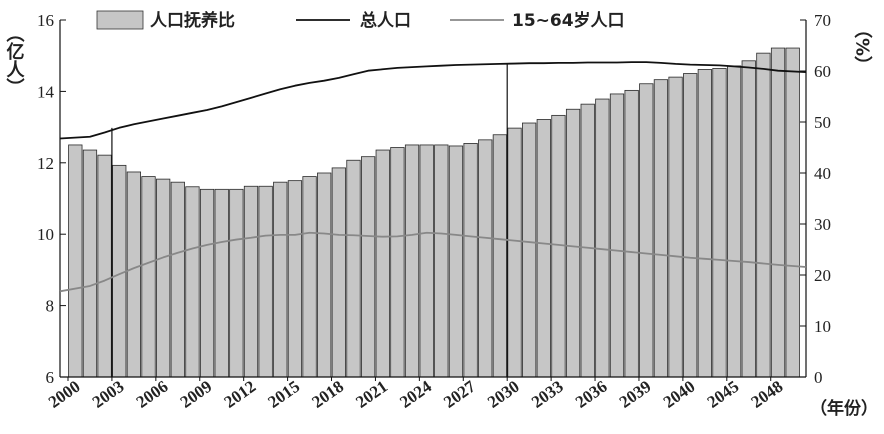  Describe the element at coordinates (778, 212) in the screenshot. I see `bar-2048` at that location.